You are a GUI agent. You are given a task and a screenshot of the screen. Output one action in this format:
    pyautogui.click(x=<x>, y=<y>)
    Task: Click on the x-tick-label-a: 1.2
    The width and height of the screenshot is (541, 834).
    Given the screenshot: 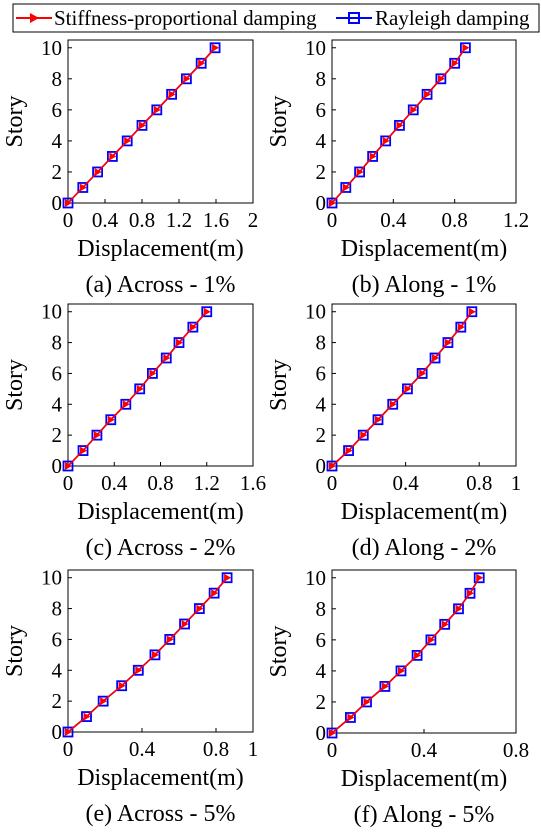 What is the action you would take?
    pyautogui.click(x=179, y=220)
    